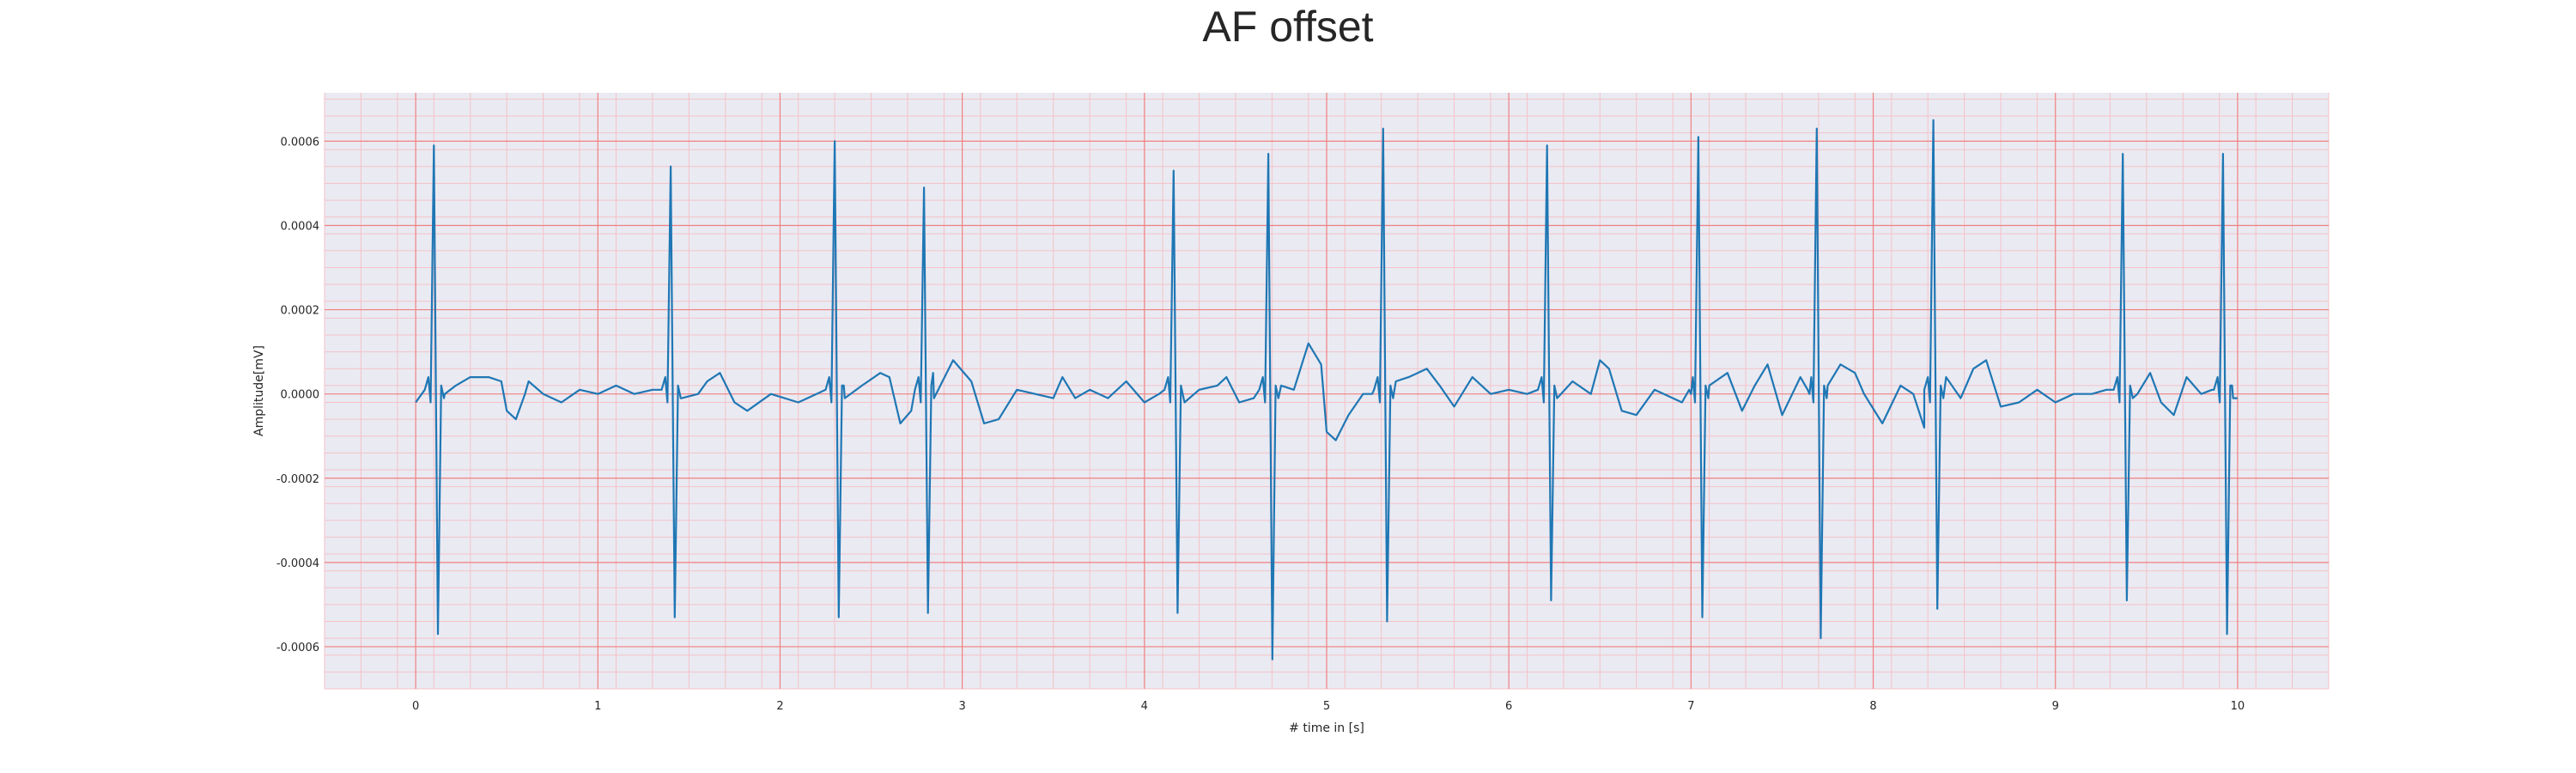 This screenshot has height=773, width=2576. Describe the element at coordinates (297, 648) in the screenshot. I see `y-tick-label: -0.0006` at that location.